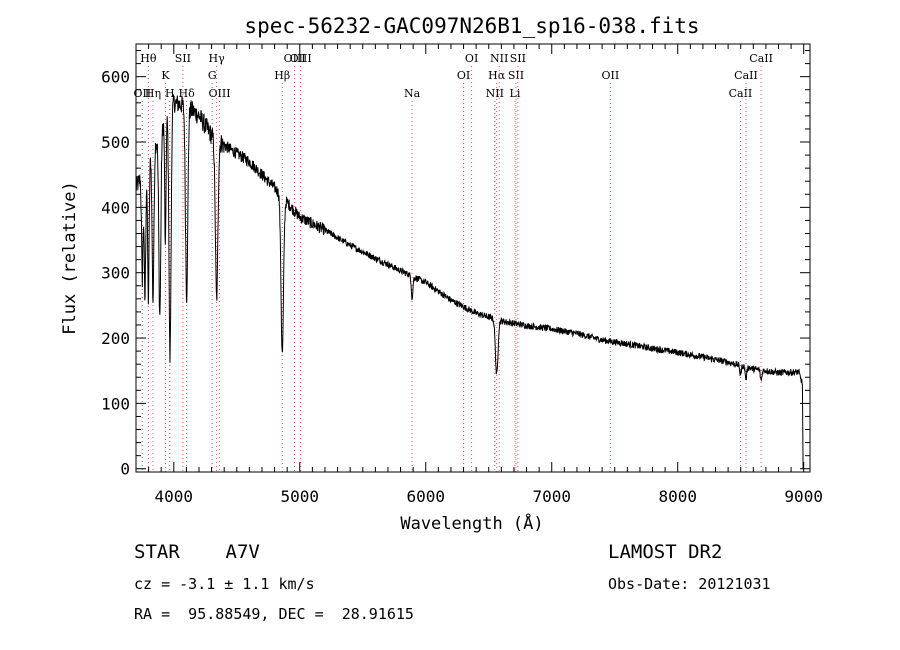 Image resolution: width=900 pixels, height=650 pixels. Describe the element at coordinates (212, 75) in the screenshot. I see `line-marker-label: G` at that location.